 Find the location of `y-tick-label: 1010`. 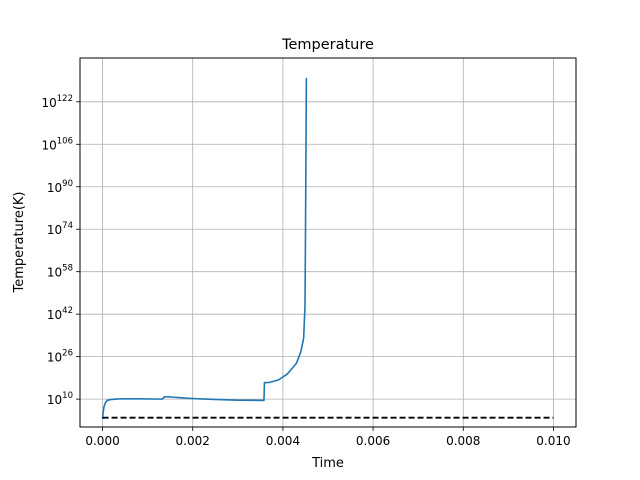

y-tick-label: 1010 is located at coordinates (60, 399).